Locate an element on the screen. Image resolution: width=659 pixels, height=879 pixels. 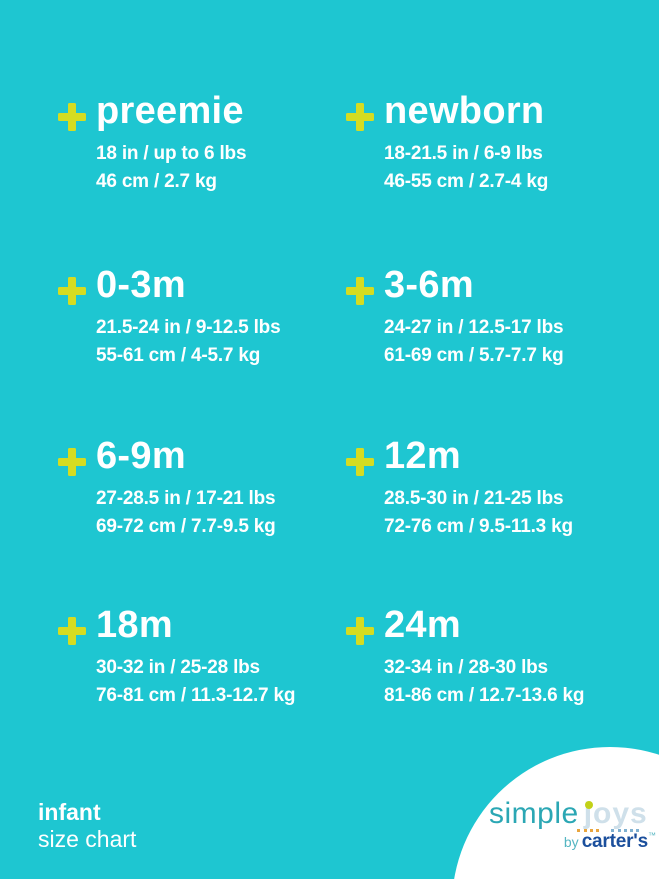
logo-by-text: by is located at coordinates (571, 842).